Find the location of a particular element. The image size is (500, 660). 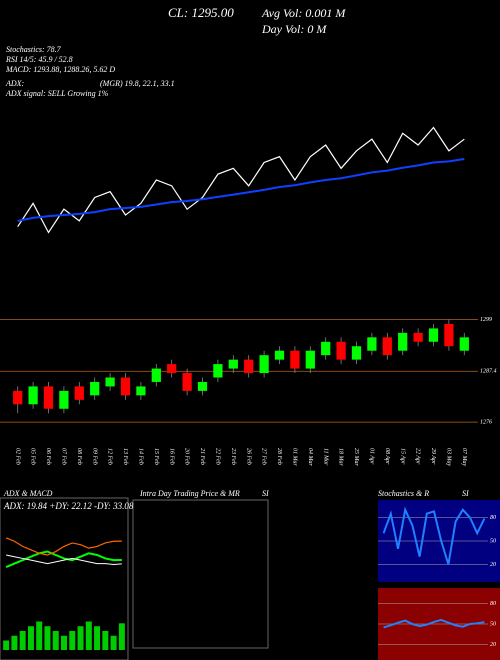

x-tick-label: 15 Apr is located at coordinates (402, 456).